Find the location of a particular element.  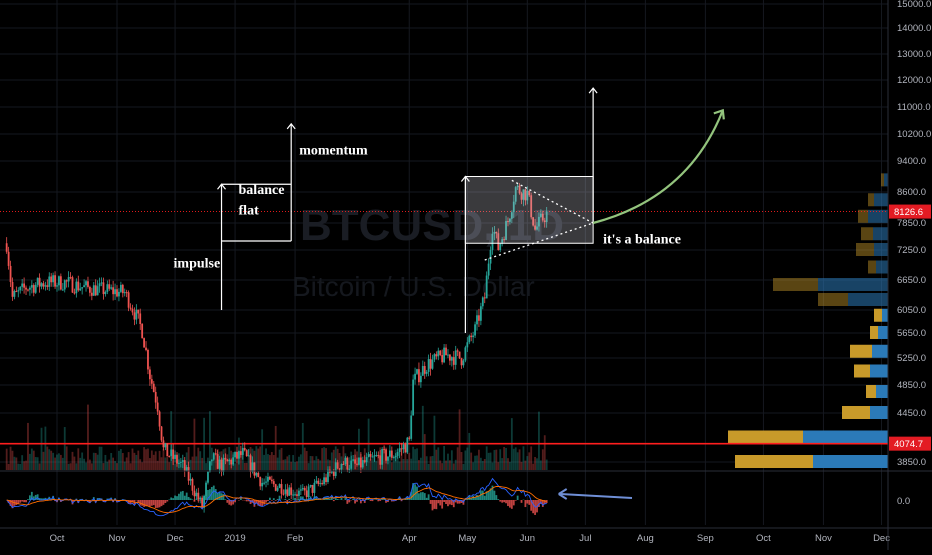

x-tick-label: Apr is located at coordinates (409, 538).